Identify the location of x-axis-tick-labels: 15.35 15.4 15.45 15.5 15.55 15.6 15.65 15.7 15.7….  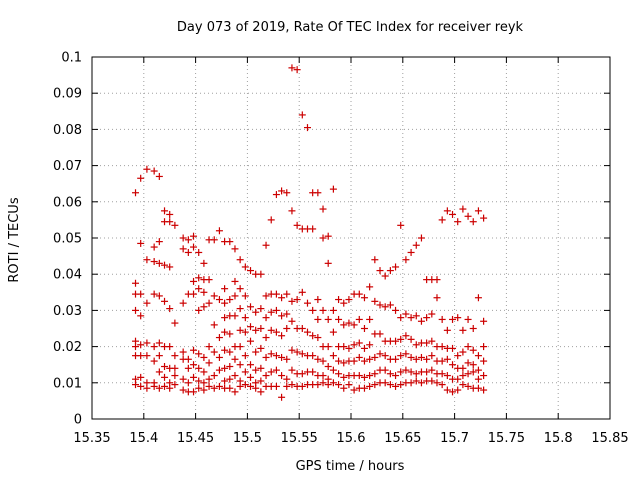
(350, 438).